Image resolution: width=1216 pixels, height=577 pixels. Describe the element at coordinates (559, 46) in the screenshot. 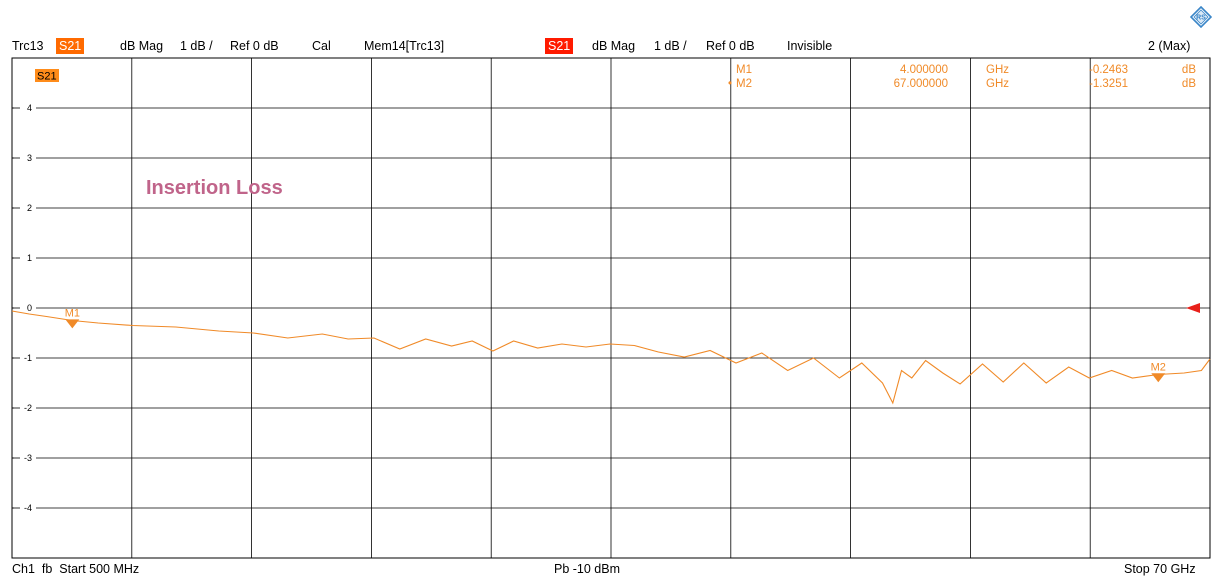

I see `memory-parameter-badge: S21` at that location.